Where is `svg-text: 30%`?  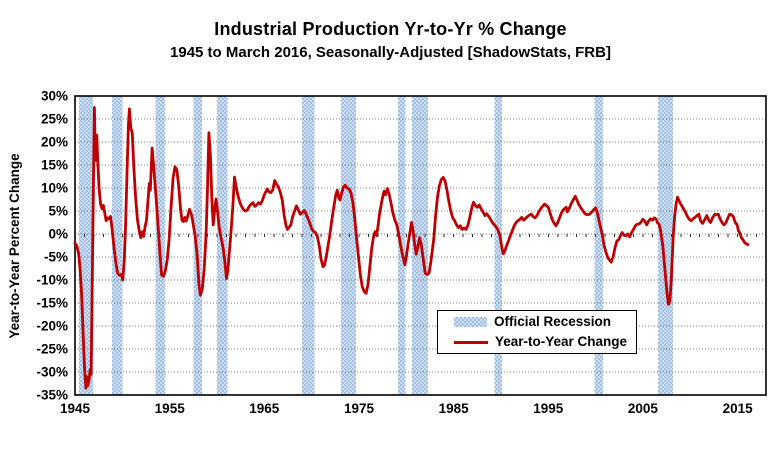 svg-text: 30% is located at coordinates (54, 96).